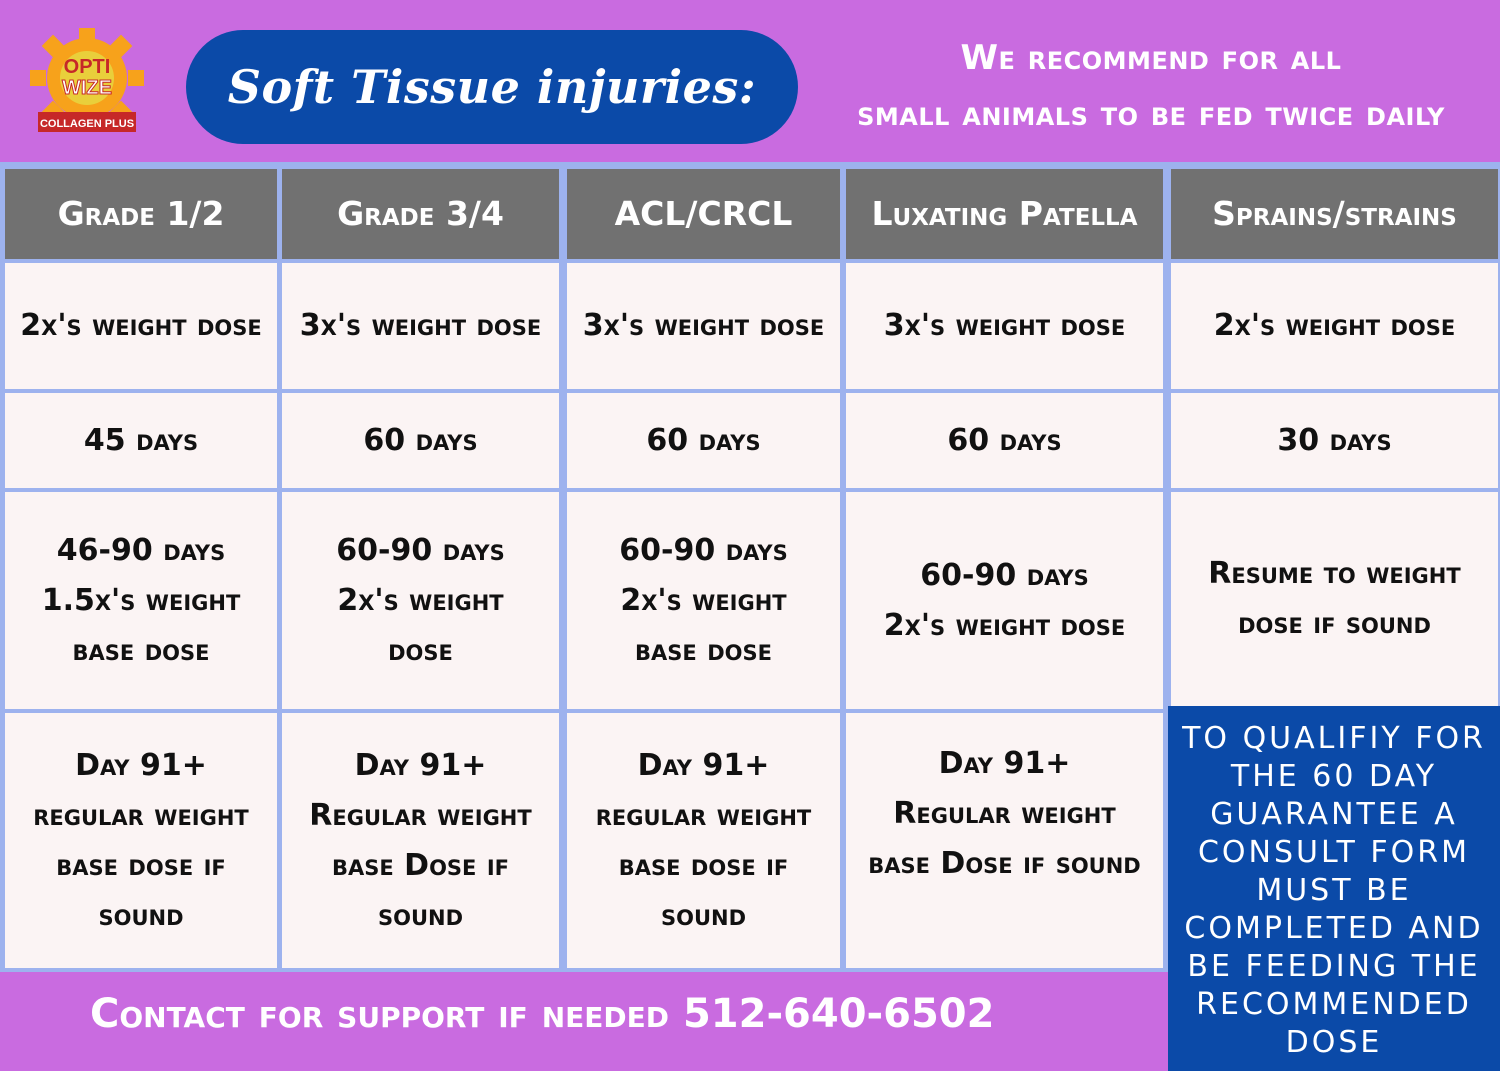 This screenshot has height=1071, width=1500. Describe the element at coordinates (1334, 573) in the screenshot. I see `cell-line: Resume to weight` at that location.